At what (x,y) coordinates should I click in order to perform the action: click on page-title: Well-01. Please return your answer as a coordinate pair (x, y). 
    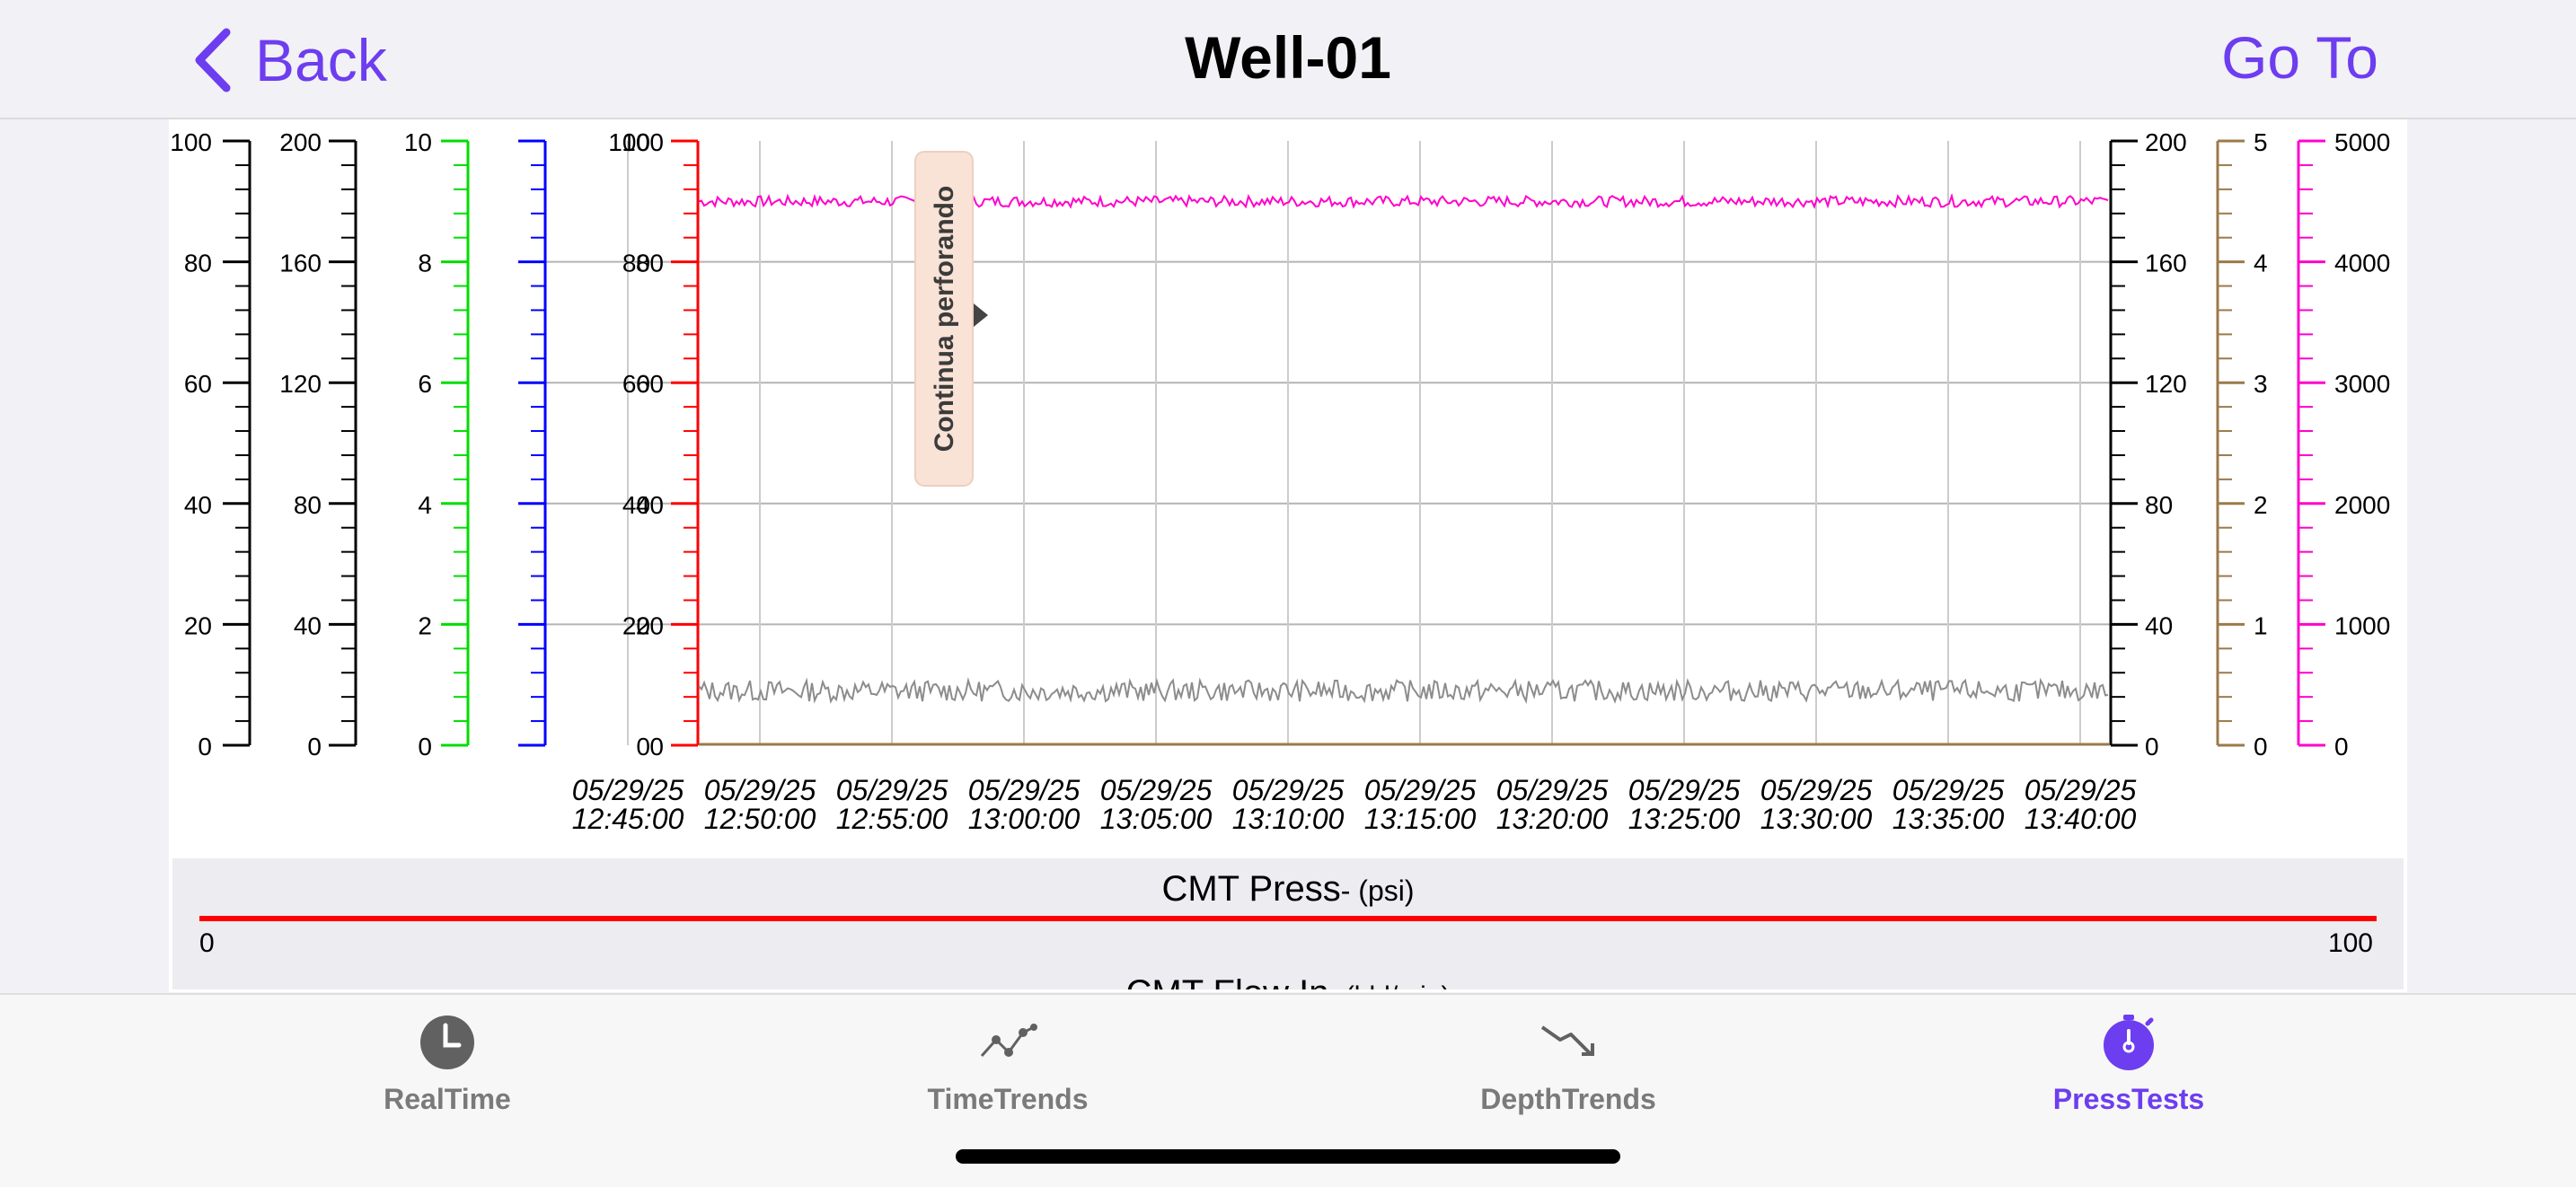
    Looking at the image, I should click on (1288, 57).